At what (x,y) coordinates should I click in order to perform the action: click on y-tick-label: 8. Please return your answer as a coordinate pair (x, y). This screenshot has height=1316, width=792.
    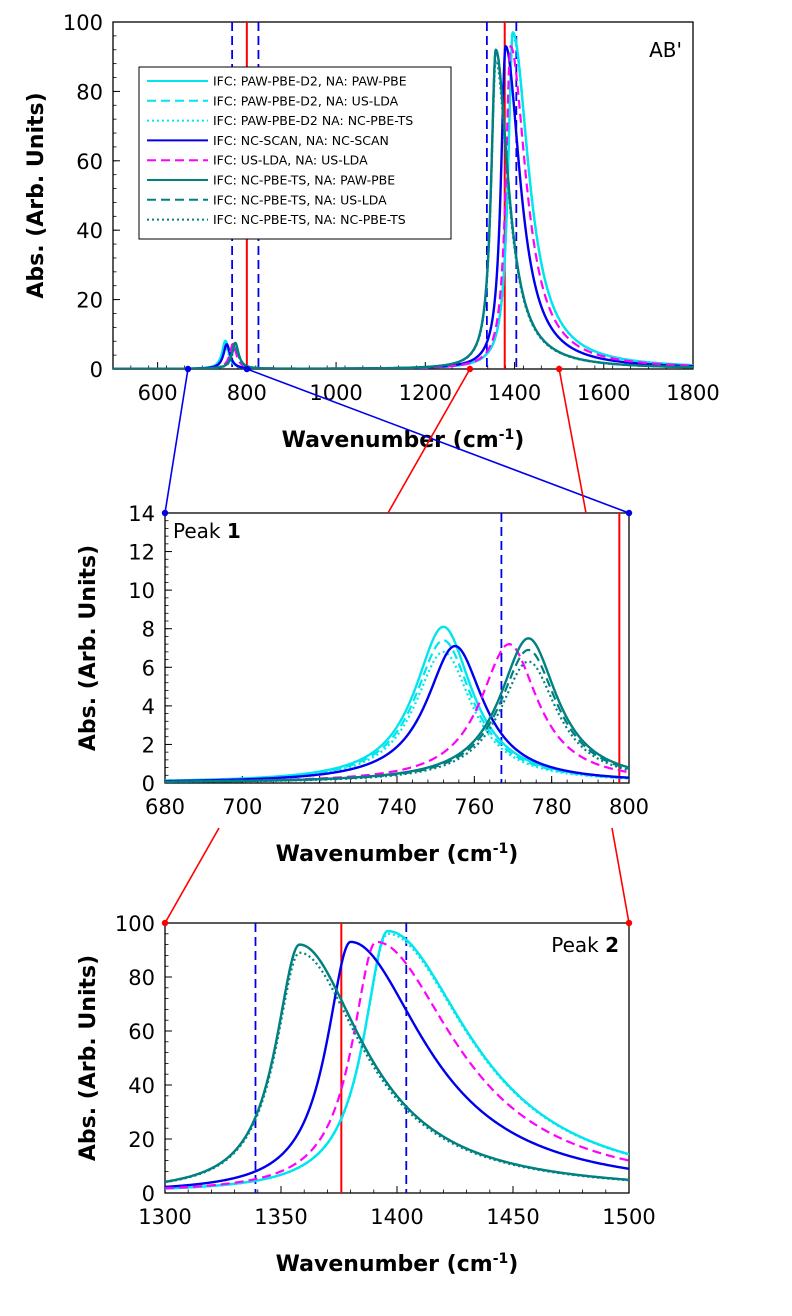
    Looking at the image, I should click on (148, 630).